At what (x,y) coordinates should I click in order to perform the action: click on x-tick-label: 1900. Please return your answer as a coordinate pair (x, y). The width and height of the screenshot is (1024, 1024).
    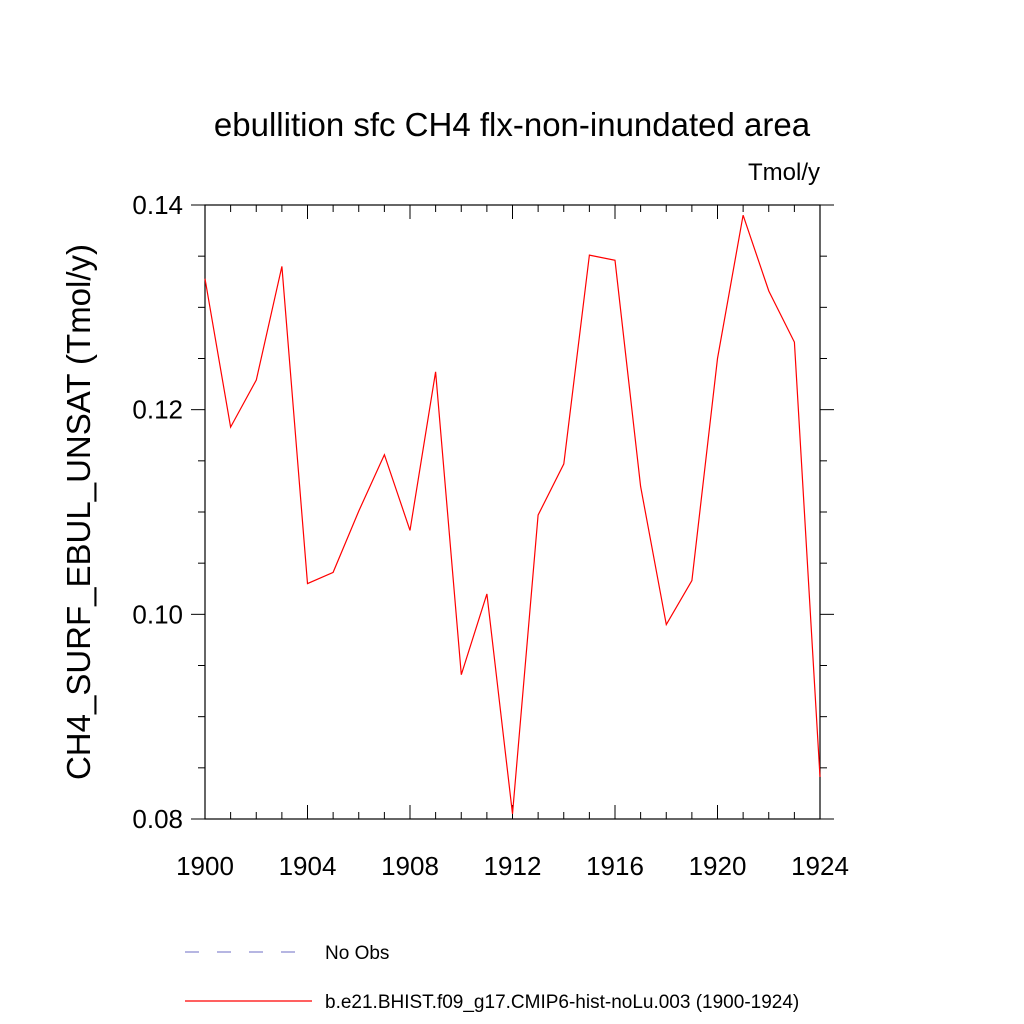
    Looking at the image, I should click on (205, 866).